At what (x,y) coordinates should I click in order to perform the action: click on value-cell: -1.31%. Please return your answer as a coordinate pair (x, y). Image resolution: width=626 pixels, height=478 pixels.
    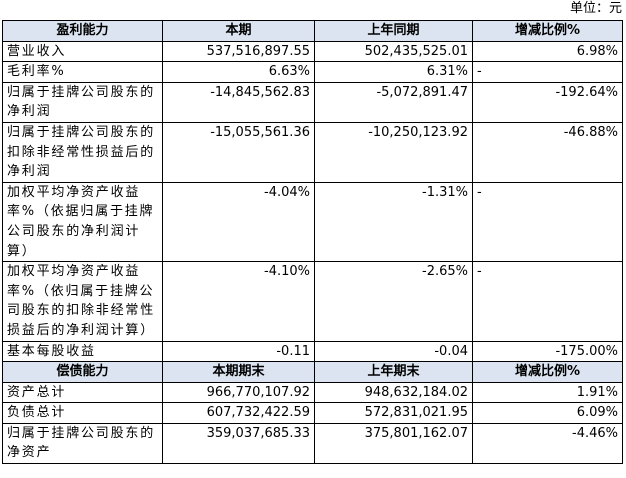
    Looking at the image, I should click on (393, 222).